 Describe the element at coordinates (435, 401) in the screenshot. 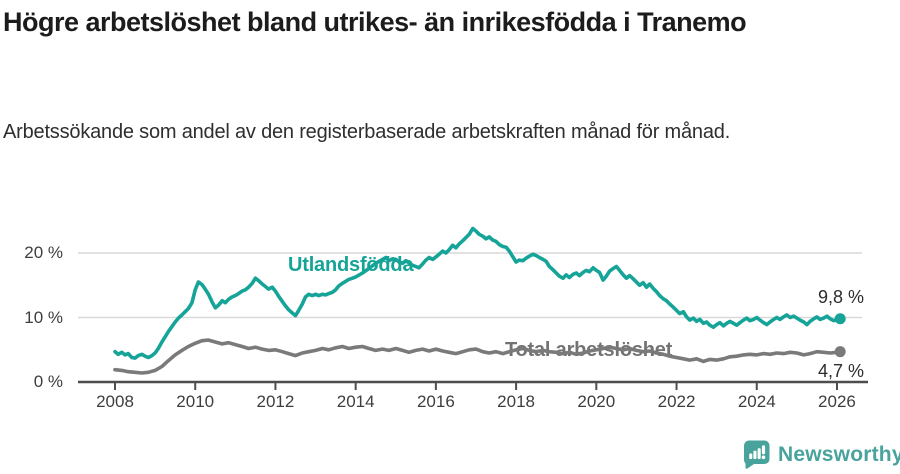

I see `x-tick-label: 2016` at that location.